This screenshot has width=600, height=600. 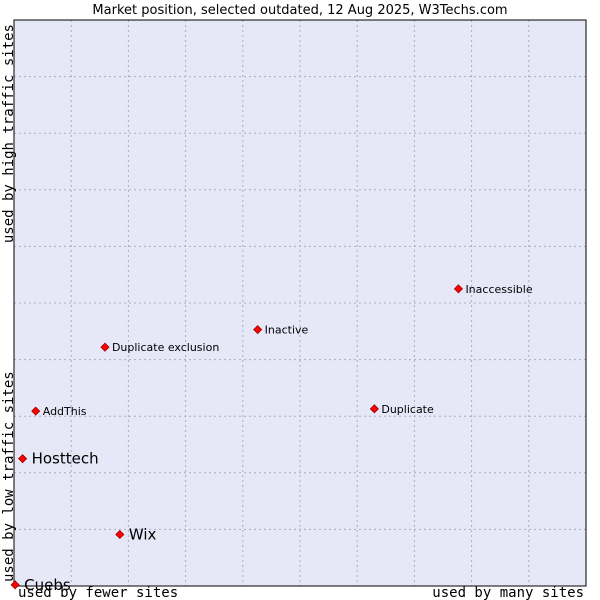 I want to click on x-axis-label-many: used by many sites, so click(x=508, y=592).